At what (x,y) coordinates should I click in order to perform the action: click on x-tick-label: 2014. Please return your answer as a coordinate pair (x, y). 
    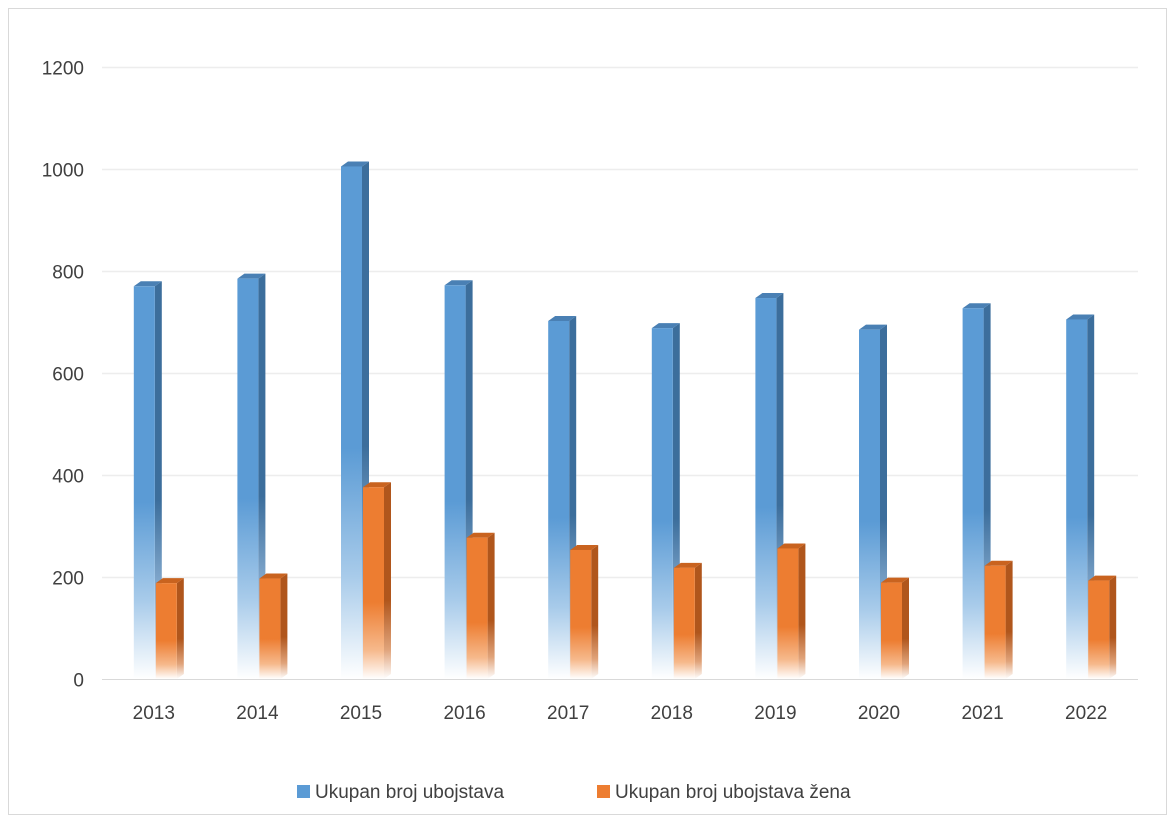
    Looking at the image, I should click on (257, 713).